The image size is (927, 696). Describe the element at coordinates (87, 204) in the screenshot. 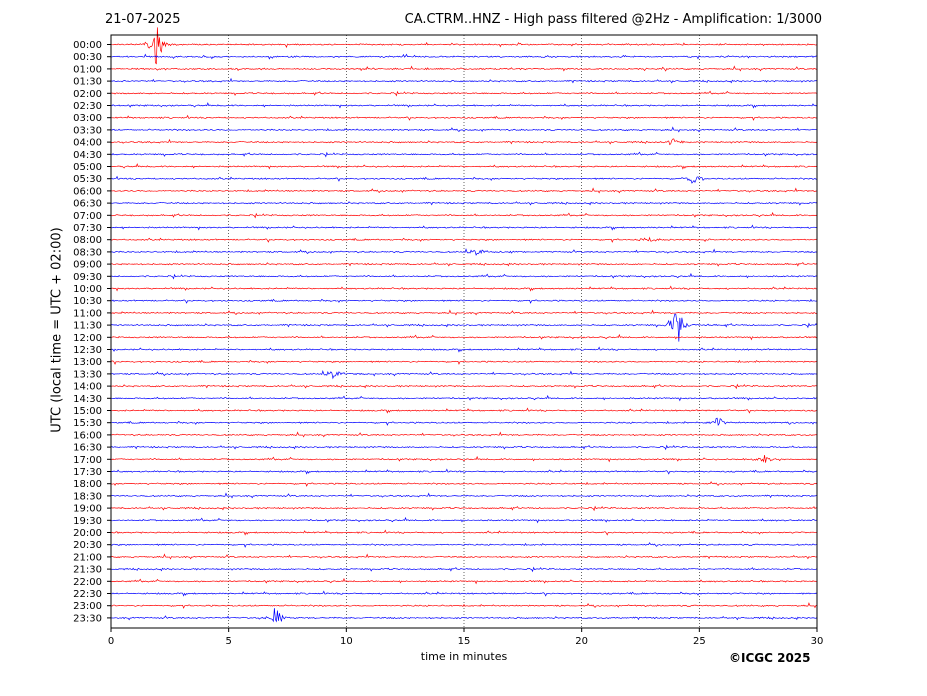

I see `y-tick-label: 06:30` at that location.